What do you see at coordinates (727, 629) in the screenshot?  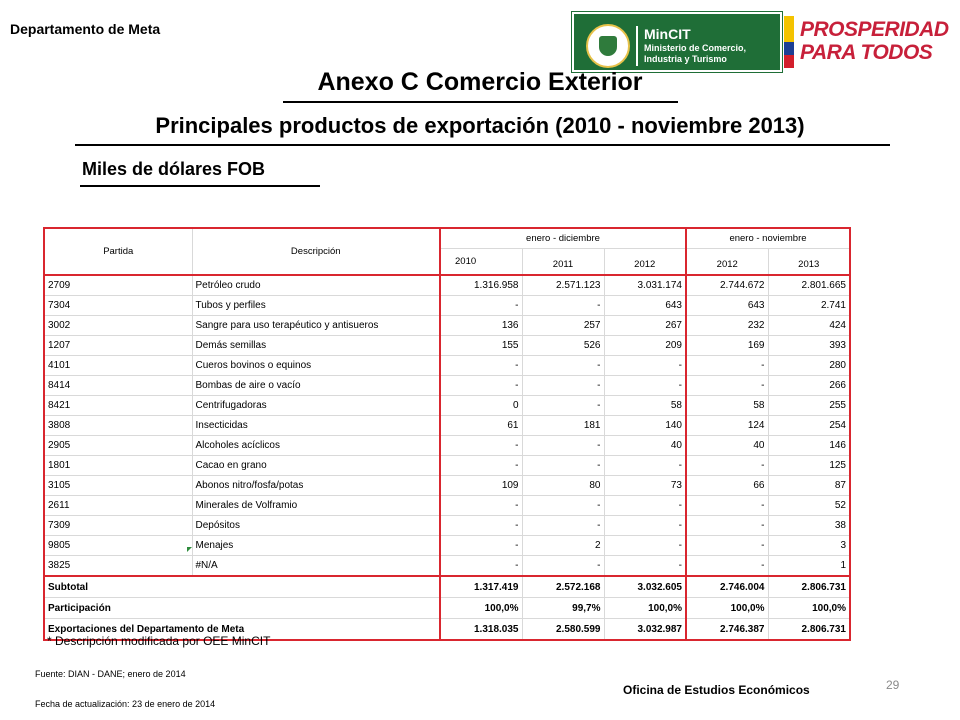 I see `cell-value: 2.746.387` at bounding box center [727, 629].